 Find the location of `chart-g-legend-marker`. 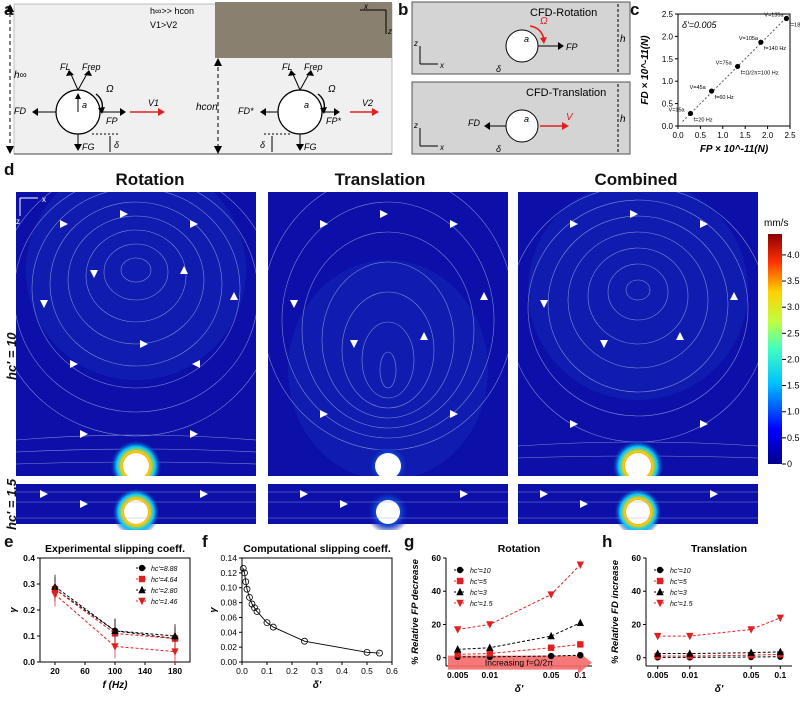

chart-g-legend-marker is located at coordinates (460, 581).